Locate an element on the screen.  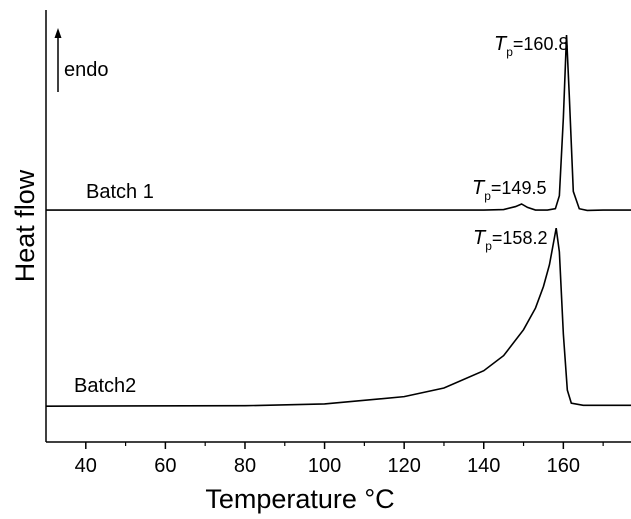
x-tick-label: 120 is located at coordinates (403, 466).